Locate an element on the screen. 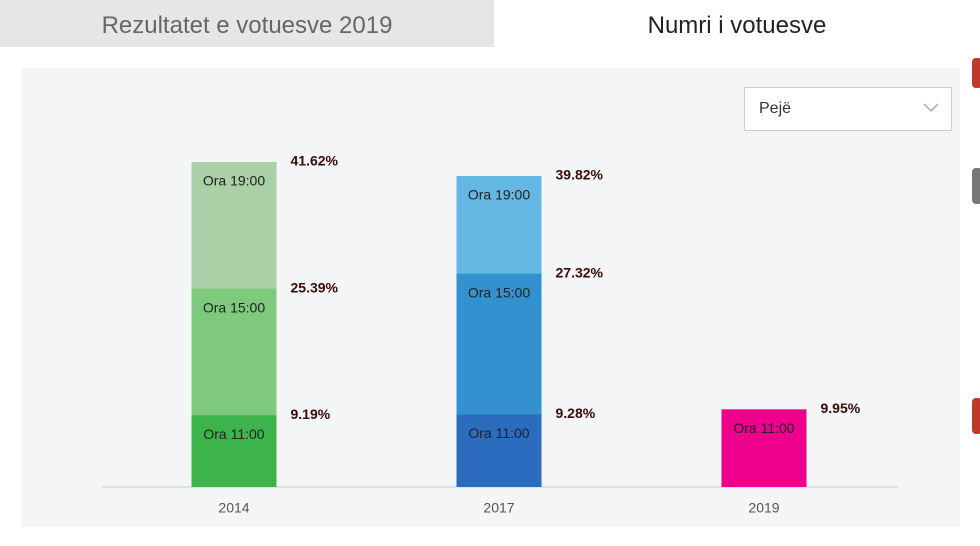 The width and height of the screenshot is (980, 546). dropdown: Pejë is located at coordinates (848, 109).